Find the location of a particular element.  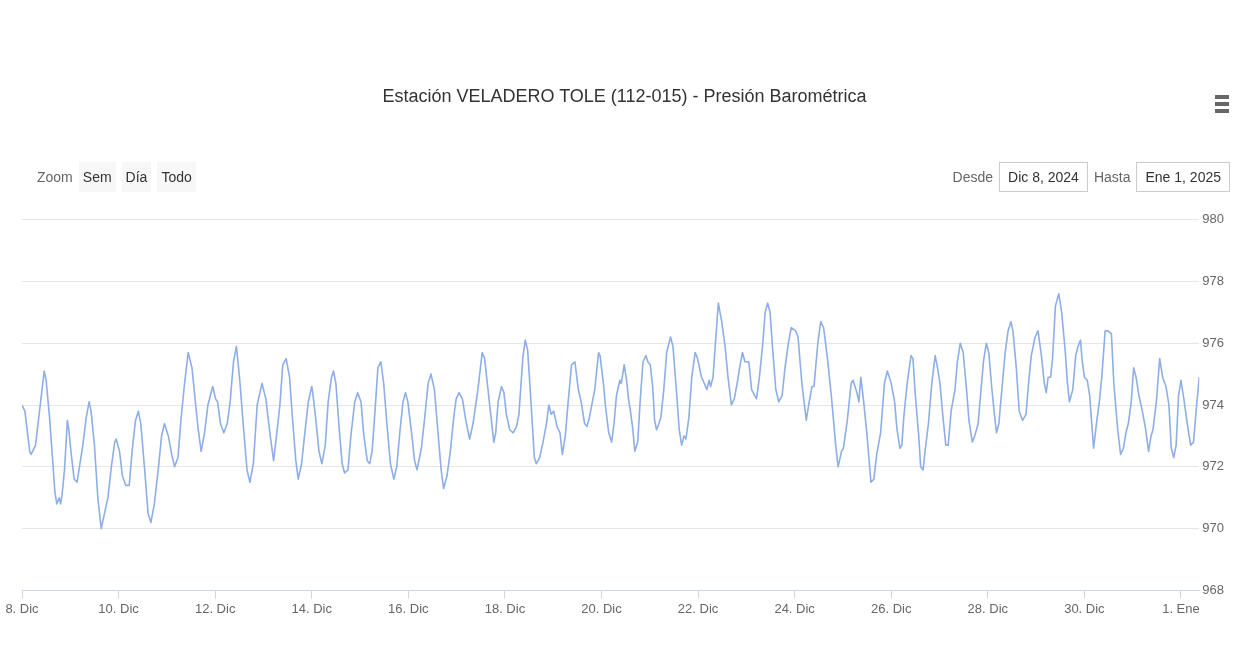

x-tick-label: 24. Dic is located at coordinates (795, 608).